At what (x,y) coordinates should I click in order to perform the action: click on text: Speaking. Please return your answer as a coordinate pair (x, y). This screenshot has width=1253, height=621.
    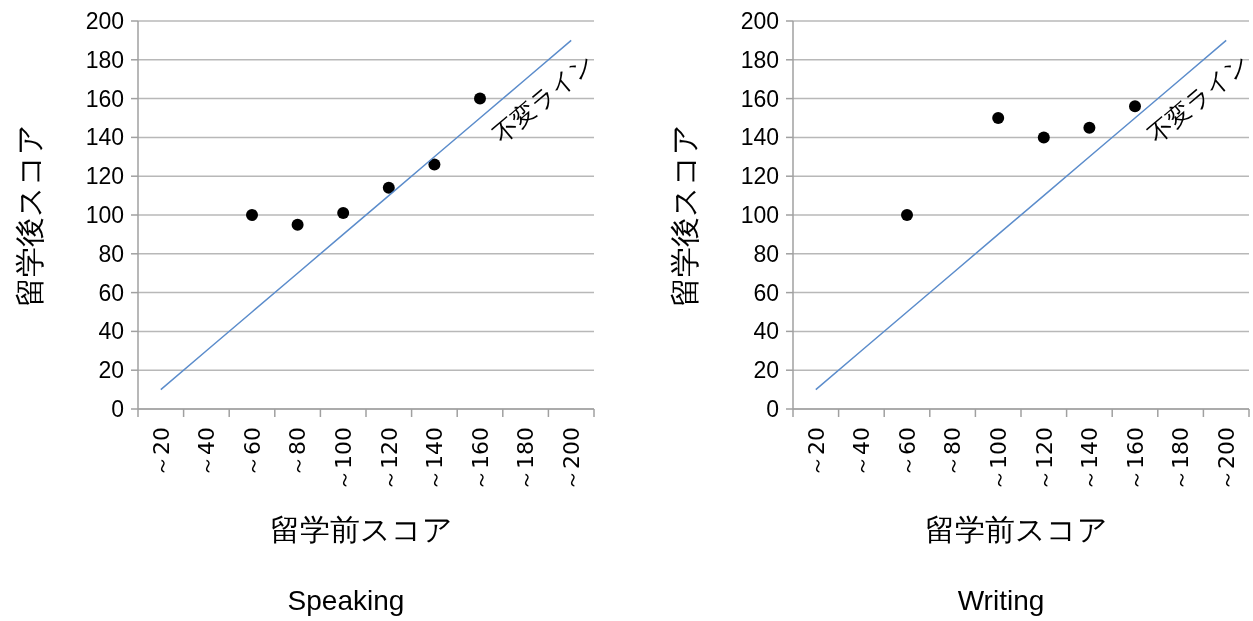
    Looking at the image, I should click on (346, 600).